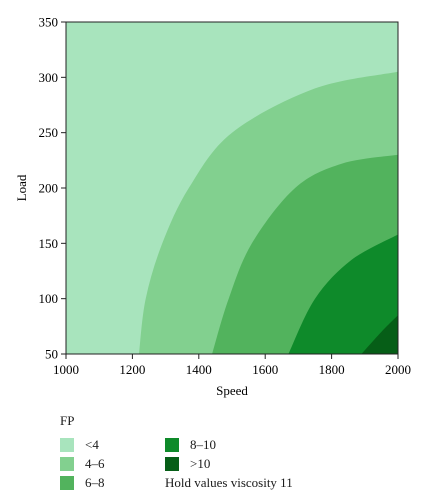 This screenshot has width=426, height=500. Describe the element at coordinates (92, 444) in the screenshot. I see `legend-label-lt4: <4` at that location.